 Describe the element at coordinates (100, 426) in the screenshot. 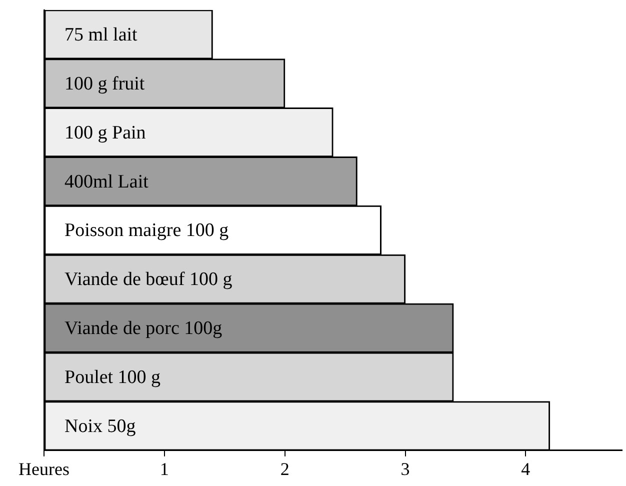

I see `y-tick-label: Noix 50g` at that location.